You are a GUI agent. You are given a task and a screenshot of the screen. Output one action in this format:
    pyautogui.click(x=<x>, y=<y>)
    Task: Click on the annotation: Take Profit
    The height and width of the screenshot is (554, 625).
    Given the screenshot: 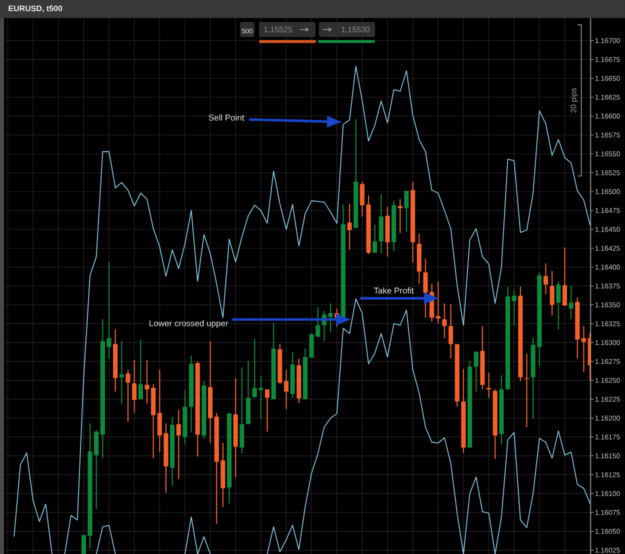 What is the action you would take?
    pyautogui.click(x=394, y=290)
    